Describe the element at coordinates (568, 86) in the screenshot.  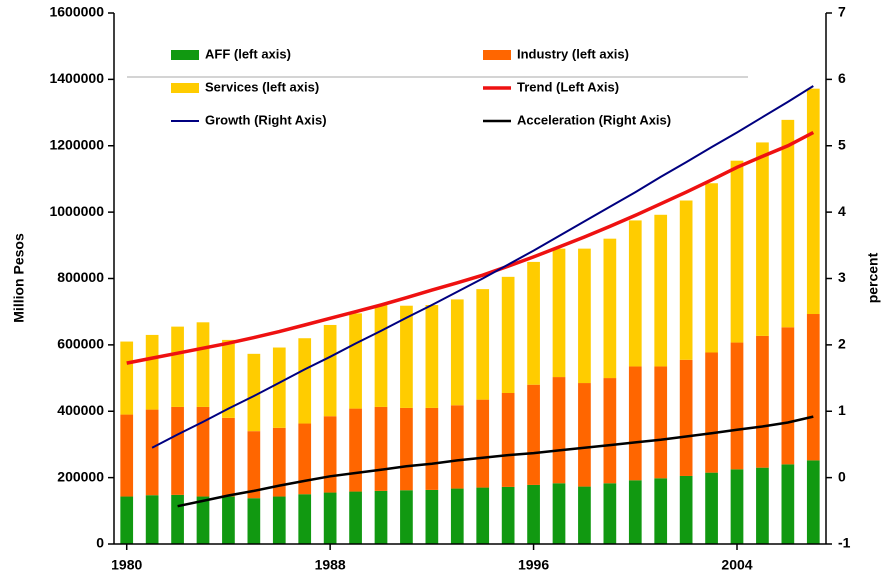
I see `legend-label: Trend (Left Axis)` at that location.